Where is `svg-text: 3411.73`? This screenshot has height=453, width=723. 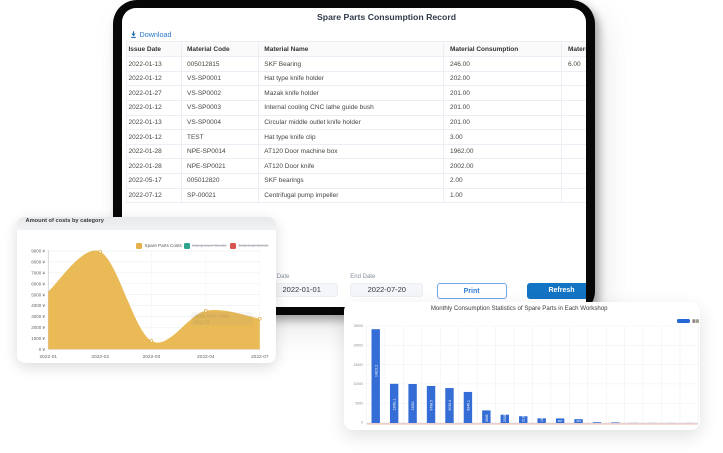 svg-text: 3411.73 is located at coordinates (202, 322).